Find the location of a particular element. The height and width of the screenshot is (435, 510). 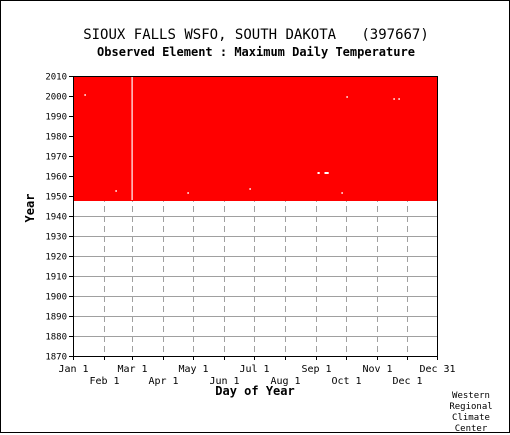

chart-title: SIOUX FALLS WSFO, SOUTH DAKOTA (397667) is located at coordinates (256, 35).